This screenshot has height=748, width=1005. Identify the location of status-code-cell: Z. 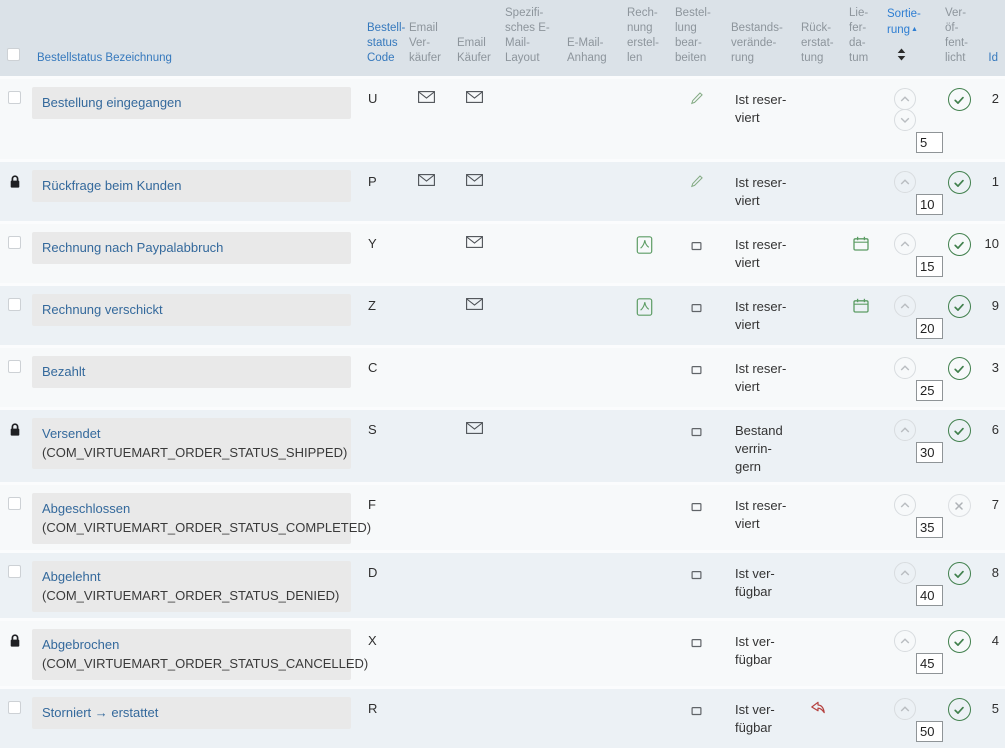
(381, 316).